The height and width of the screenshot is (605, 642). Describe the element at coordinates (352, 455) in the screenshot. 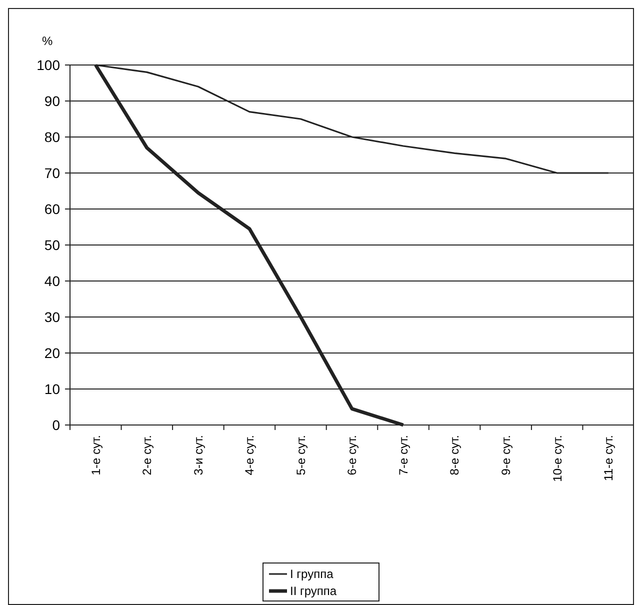

I see `x-tick-label: 6-е сут.` at that location.